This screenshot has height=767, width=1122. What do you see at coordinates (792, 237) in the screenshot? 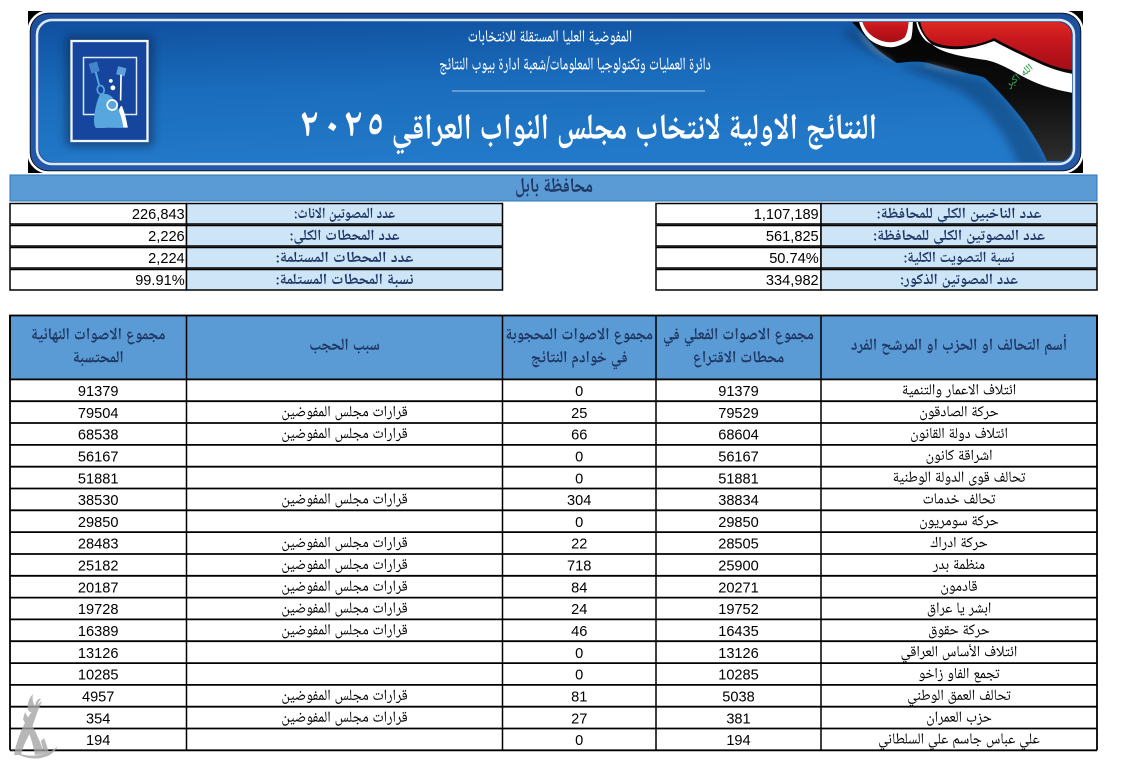
I see `svg-text: 561,825` at bounding box center [792, 237].